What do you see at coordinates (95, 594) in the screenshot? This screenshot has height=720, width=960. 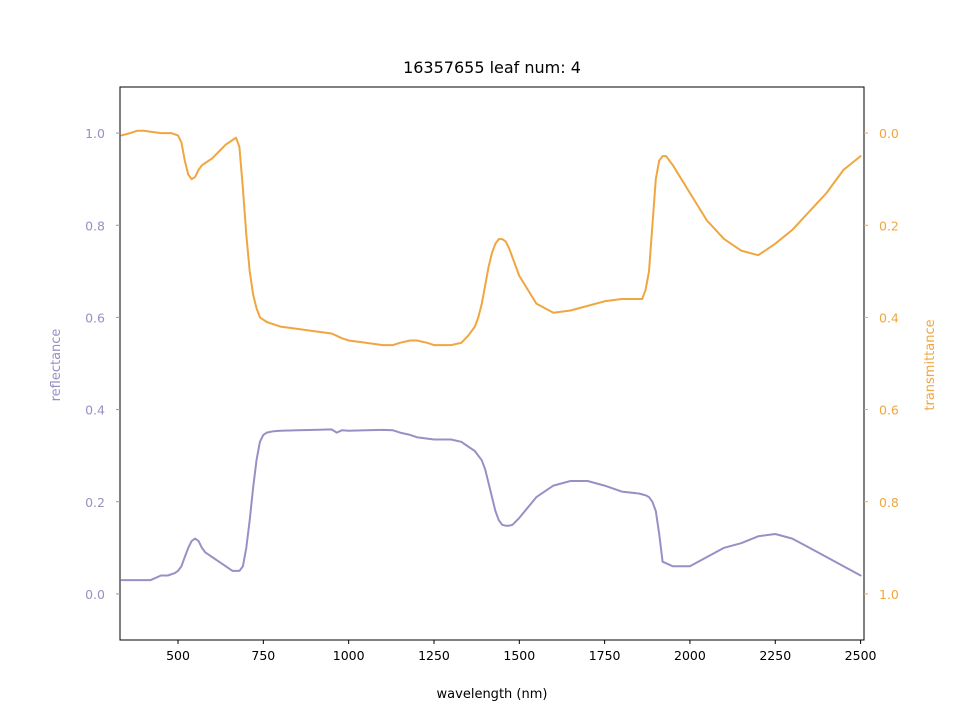 I see `y-left-tick-label: 0.0` at bounding box center [95, 594].